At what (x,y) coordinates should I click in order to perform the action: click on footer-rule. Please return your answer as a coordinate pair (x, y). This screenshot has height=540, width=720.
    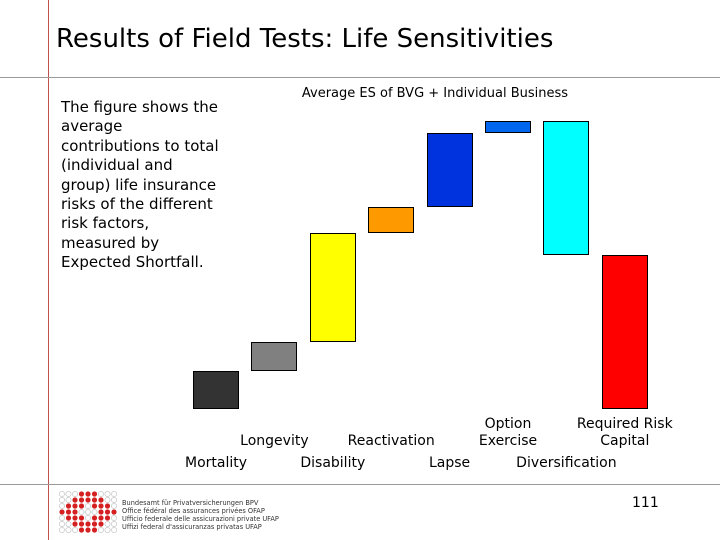
    Looking at the image, I should click on (360, 484).